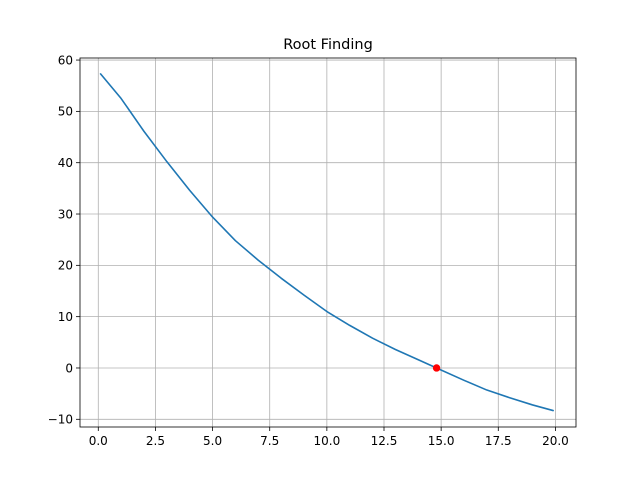 This screenshot has height=480, width=640. What do you see at coordinates (384, 441) in the screenshot?
I see `x-tick-label: 12.5` at bounding box center [384, 441].